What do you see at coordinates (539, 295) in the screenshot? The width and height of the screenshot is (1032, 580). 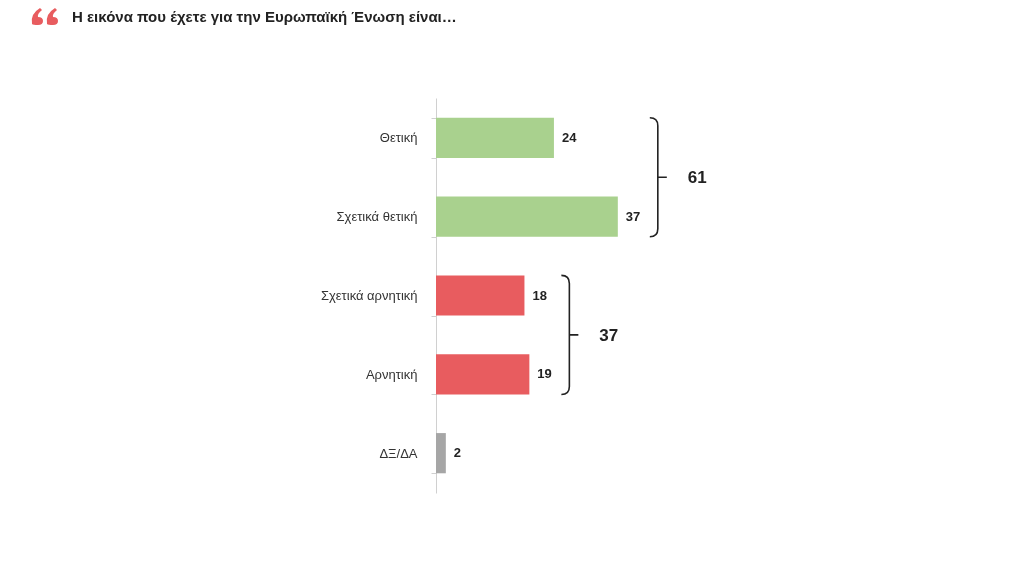 I see `data-label: 18` at bounding box center [539, 295].